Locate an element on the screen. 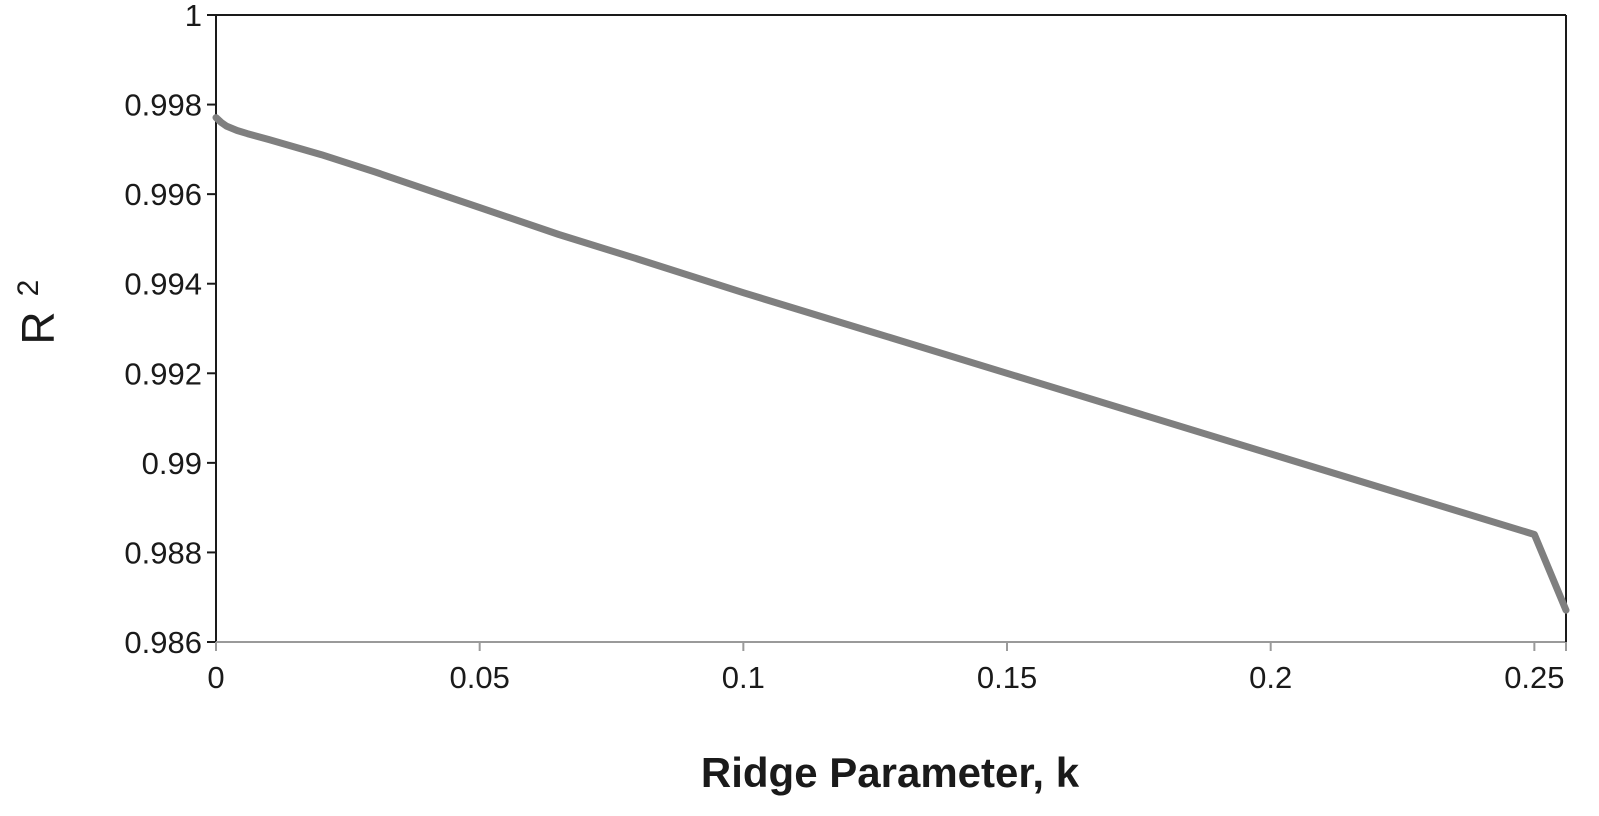 This screenshot has height=816, width=1599. y-axis-title-group: R 2 is located at coordinates (38, 312).